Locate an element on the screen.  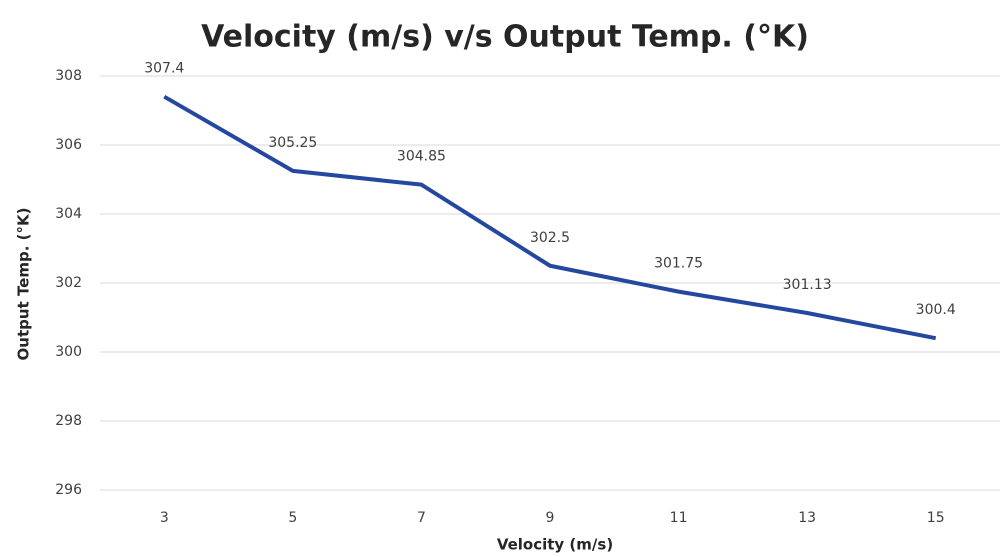
y-tick-label: 304 is located at coordinates (68, 214).